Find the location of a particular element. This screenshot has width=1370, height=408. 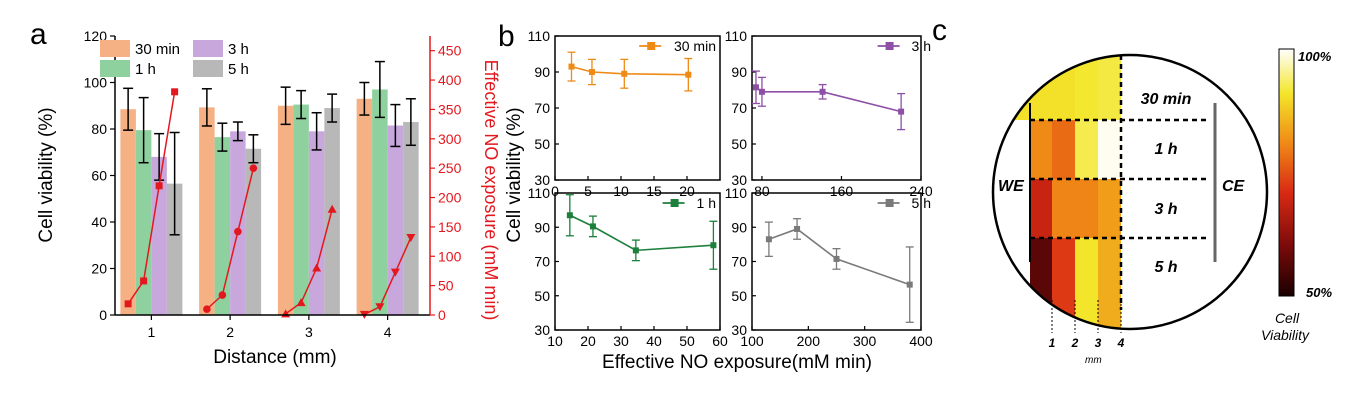

panel-a-y2label: Effective NO exposure (mM min) is located at coordinates (491, 190).